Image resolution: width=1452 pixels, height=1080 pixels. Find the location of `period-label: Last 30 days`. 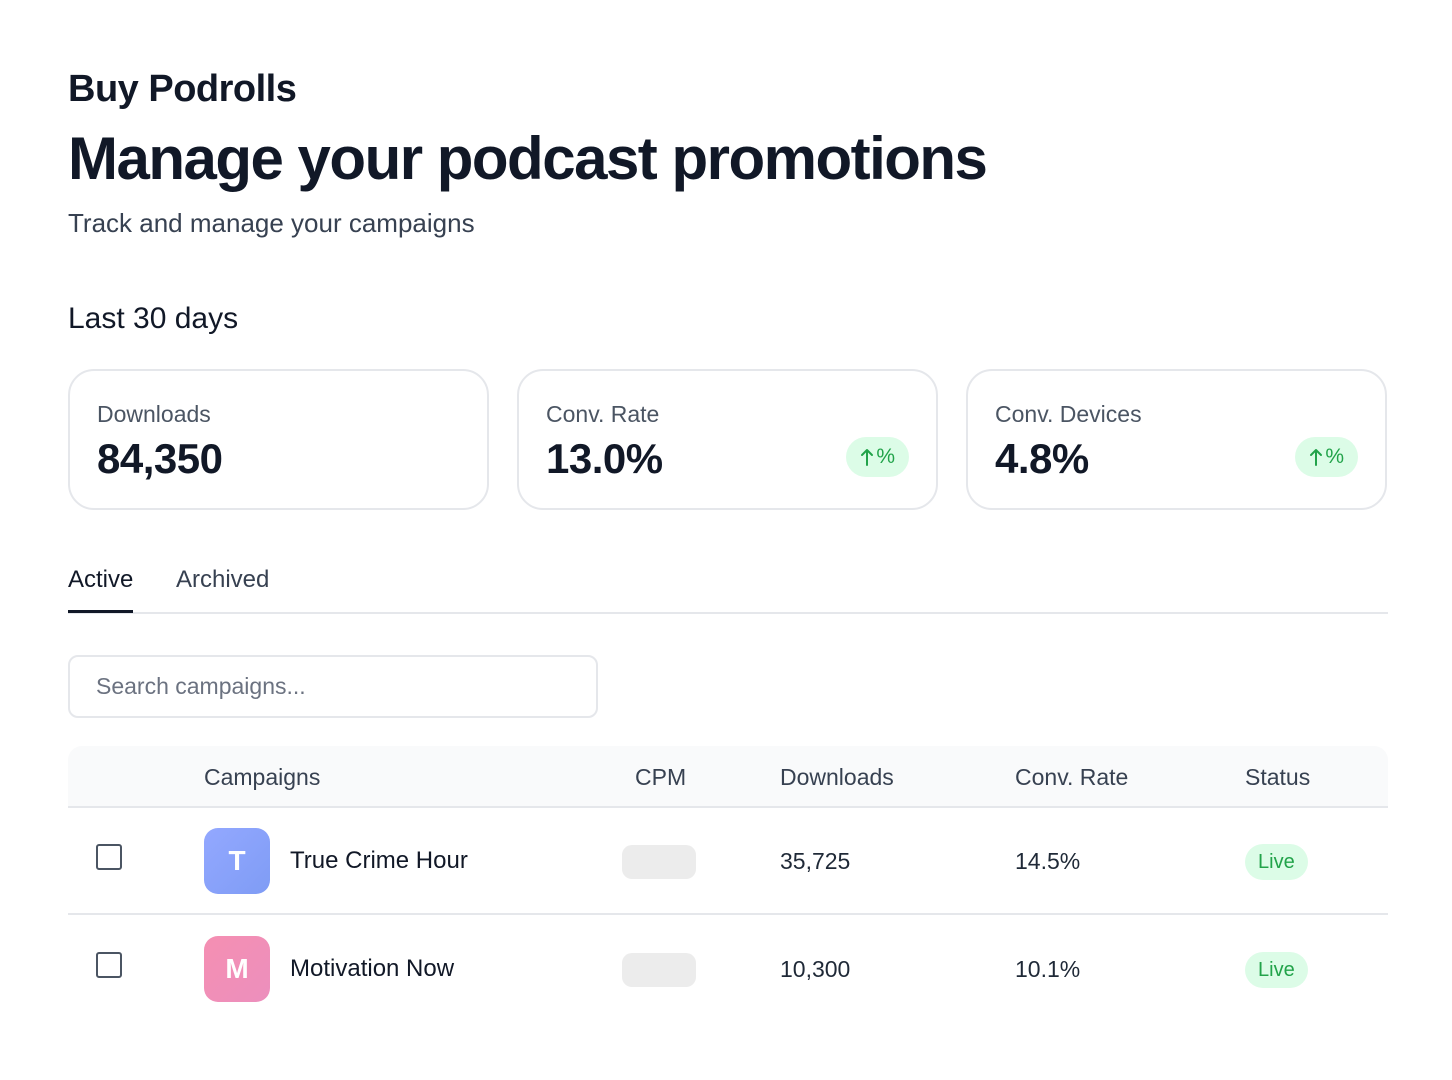

period-label: Last 30 days is located at coordinates (153, 318).